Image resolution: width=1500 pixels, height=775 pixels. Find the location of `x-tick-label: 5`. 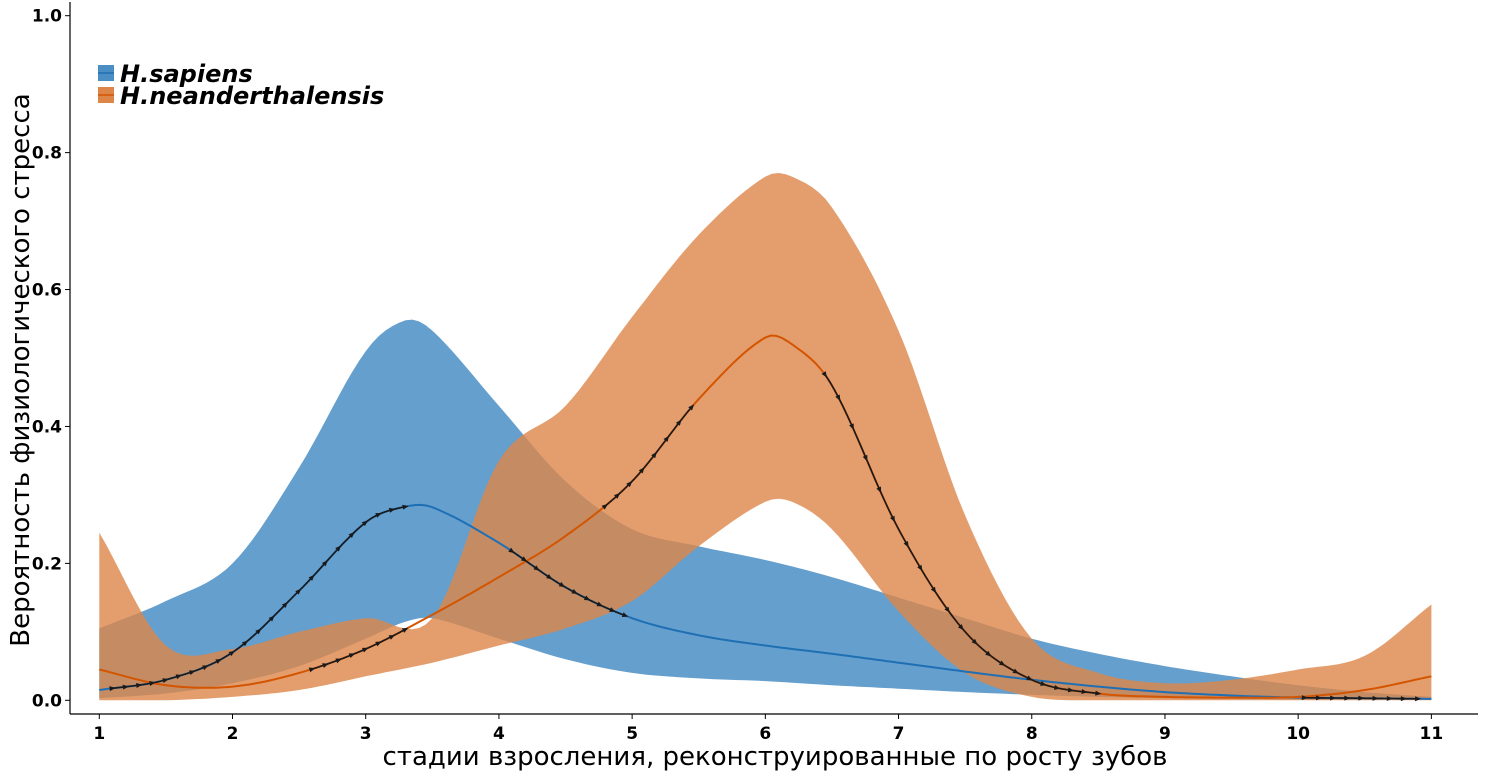

x-tick-label: 5 is located at coordinates (632, 734).